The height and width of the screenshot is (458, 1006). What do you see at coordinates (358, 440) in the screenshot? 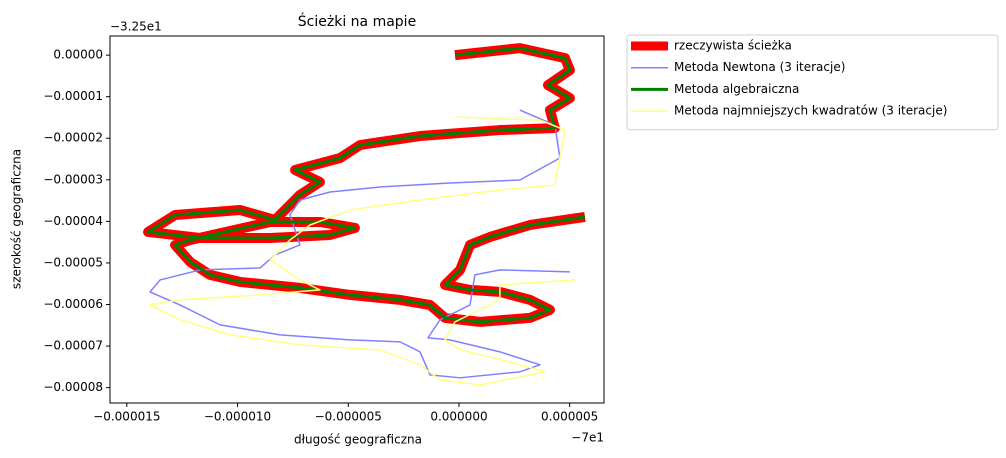
I see `x-axis-label: długość geograficzna` at bounding box center [358, 440].